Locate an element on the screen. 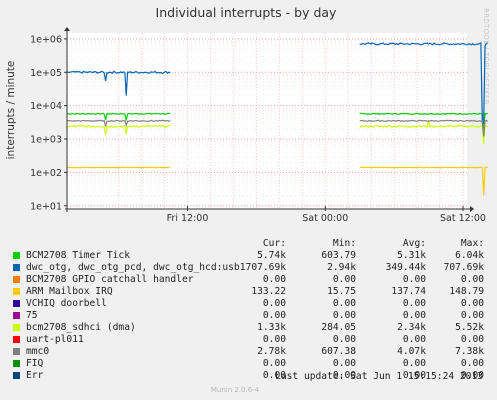  legend-cur: 133.22 is located at coordinates (268, 291).